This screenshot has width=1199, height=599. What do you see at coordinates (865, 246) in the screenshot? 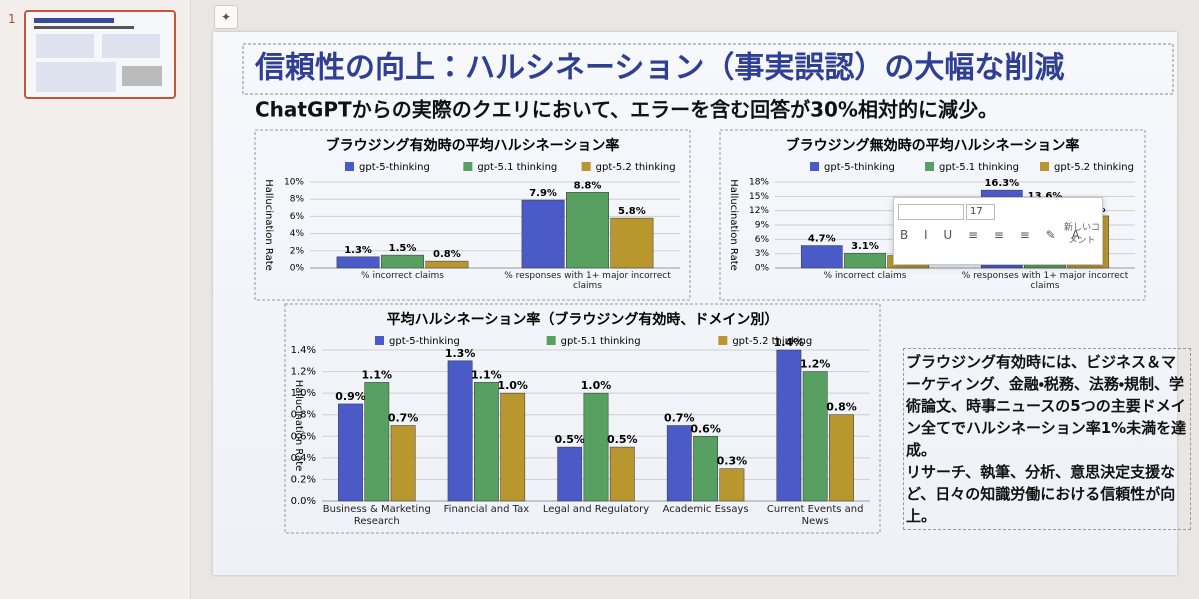
I see `value-label: 3.1%` at bounding box center [865, 246].